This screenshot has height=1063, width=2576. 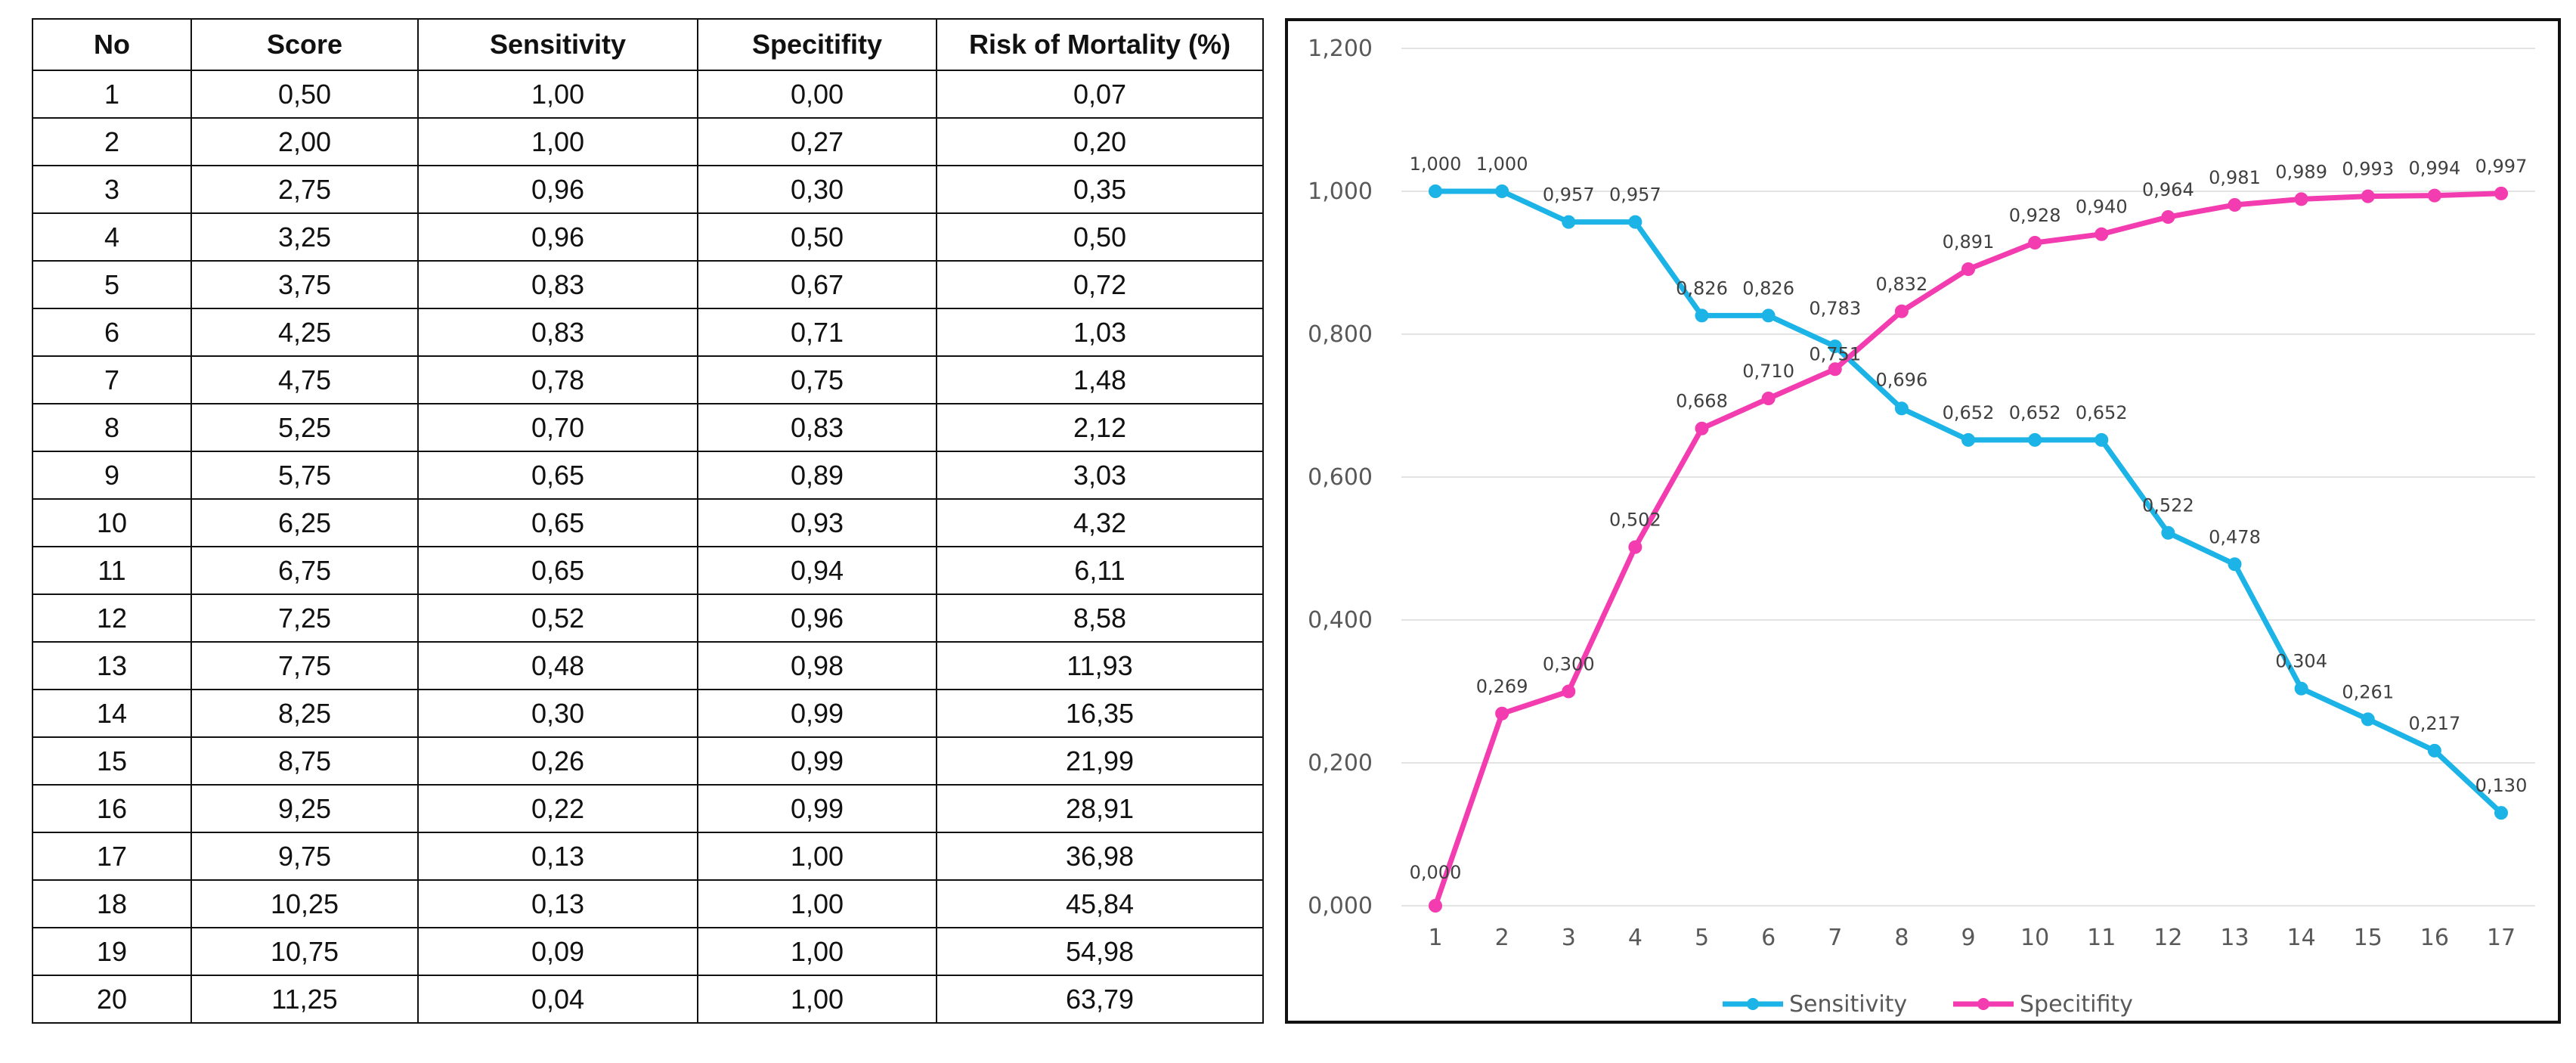 I want to click on cell-sensitivity: 0,78, so click(x=557, y=379).